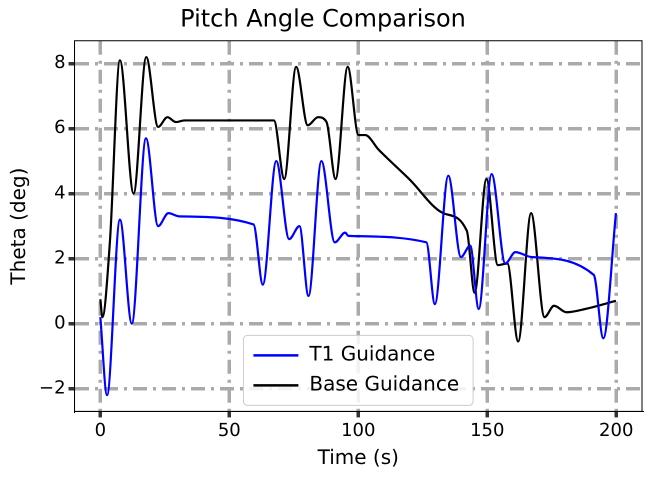 Image resolution: width=656 pixels, height=477 pixels. What do you see at coordinates (100, 430) in the screenshot?
I see `x-tick-label: 0` at bounding box center [100, 430].